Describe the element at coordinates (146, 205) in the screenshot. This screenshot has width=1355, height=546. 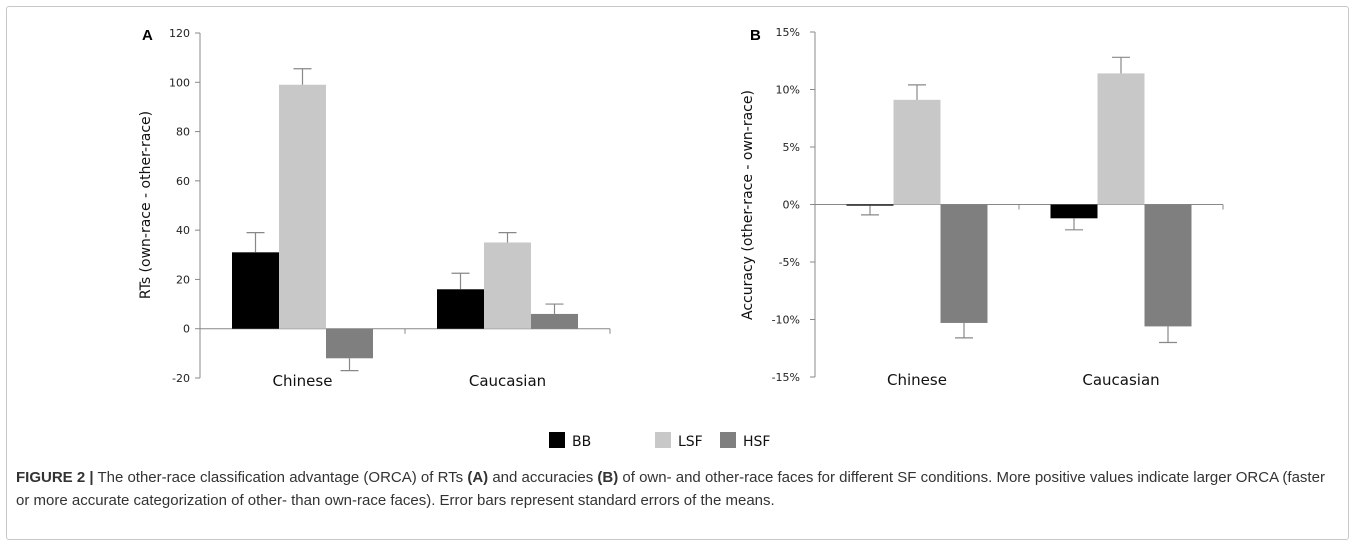
I see `panel-a-y-axis-label: RTs (own-race - other-race)` at that location.